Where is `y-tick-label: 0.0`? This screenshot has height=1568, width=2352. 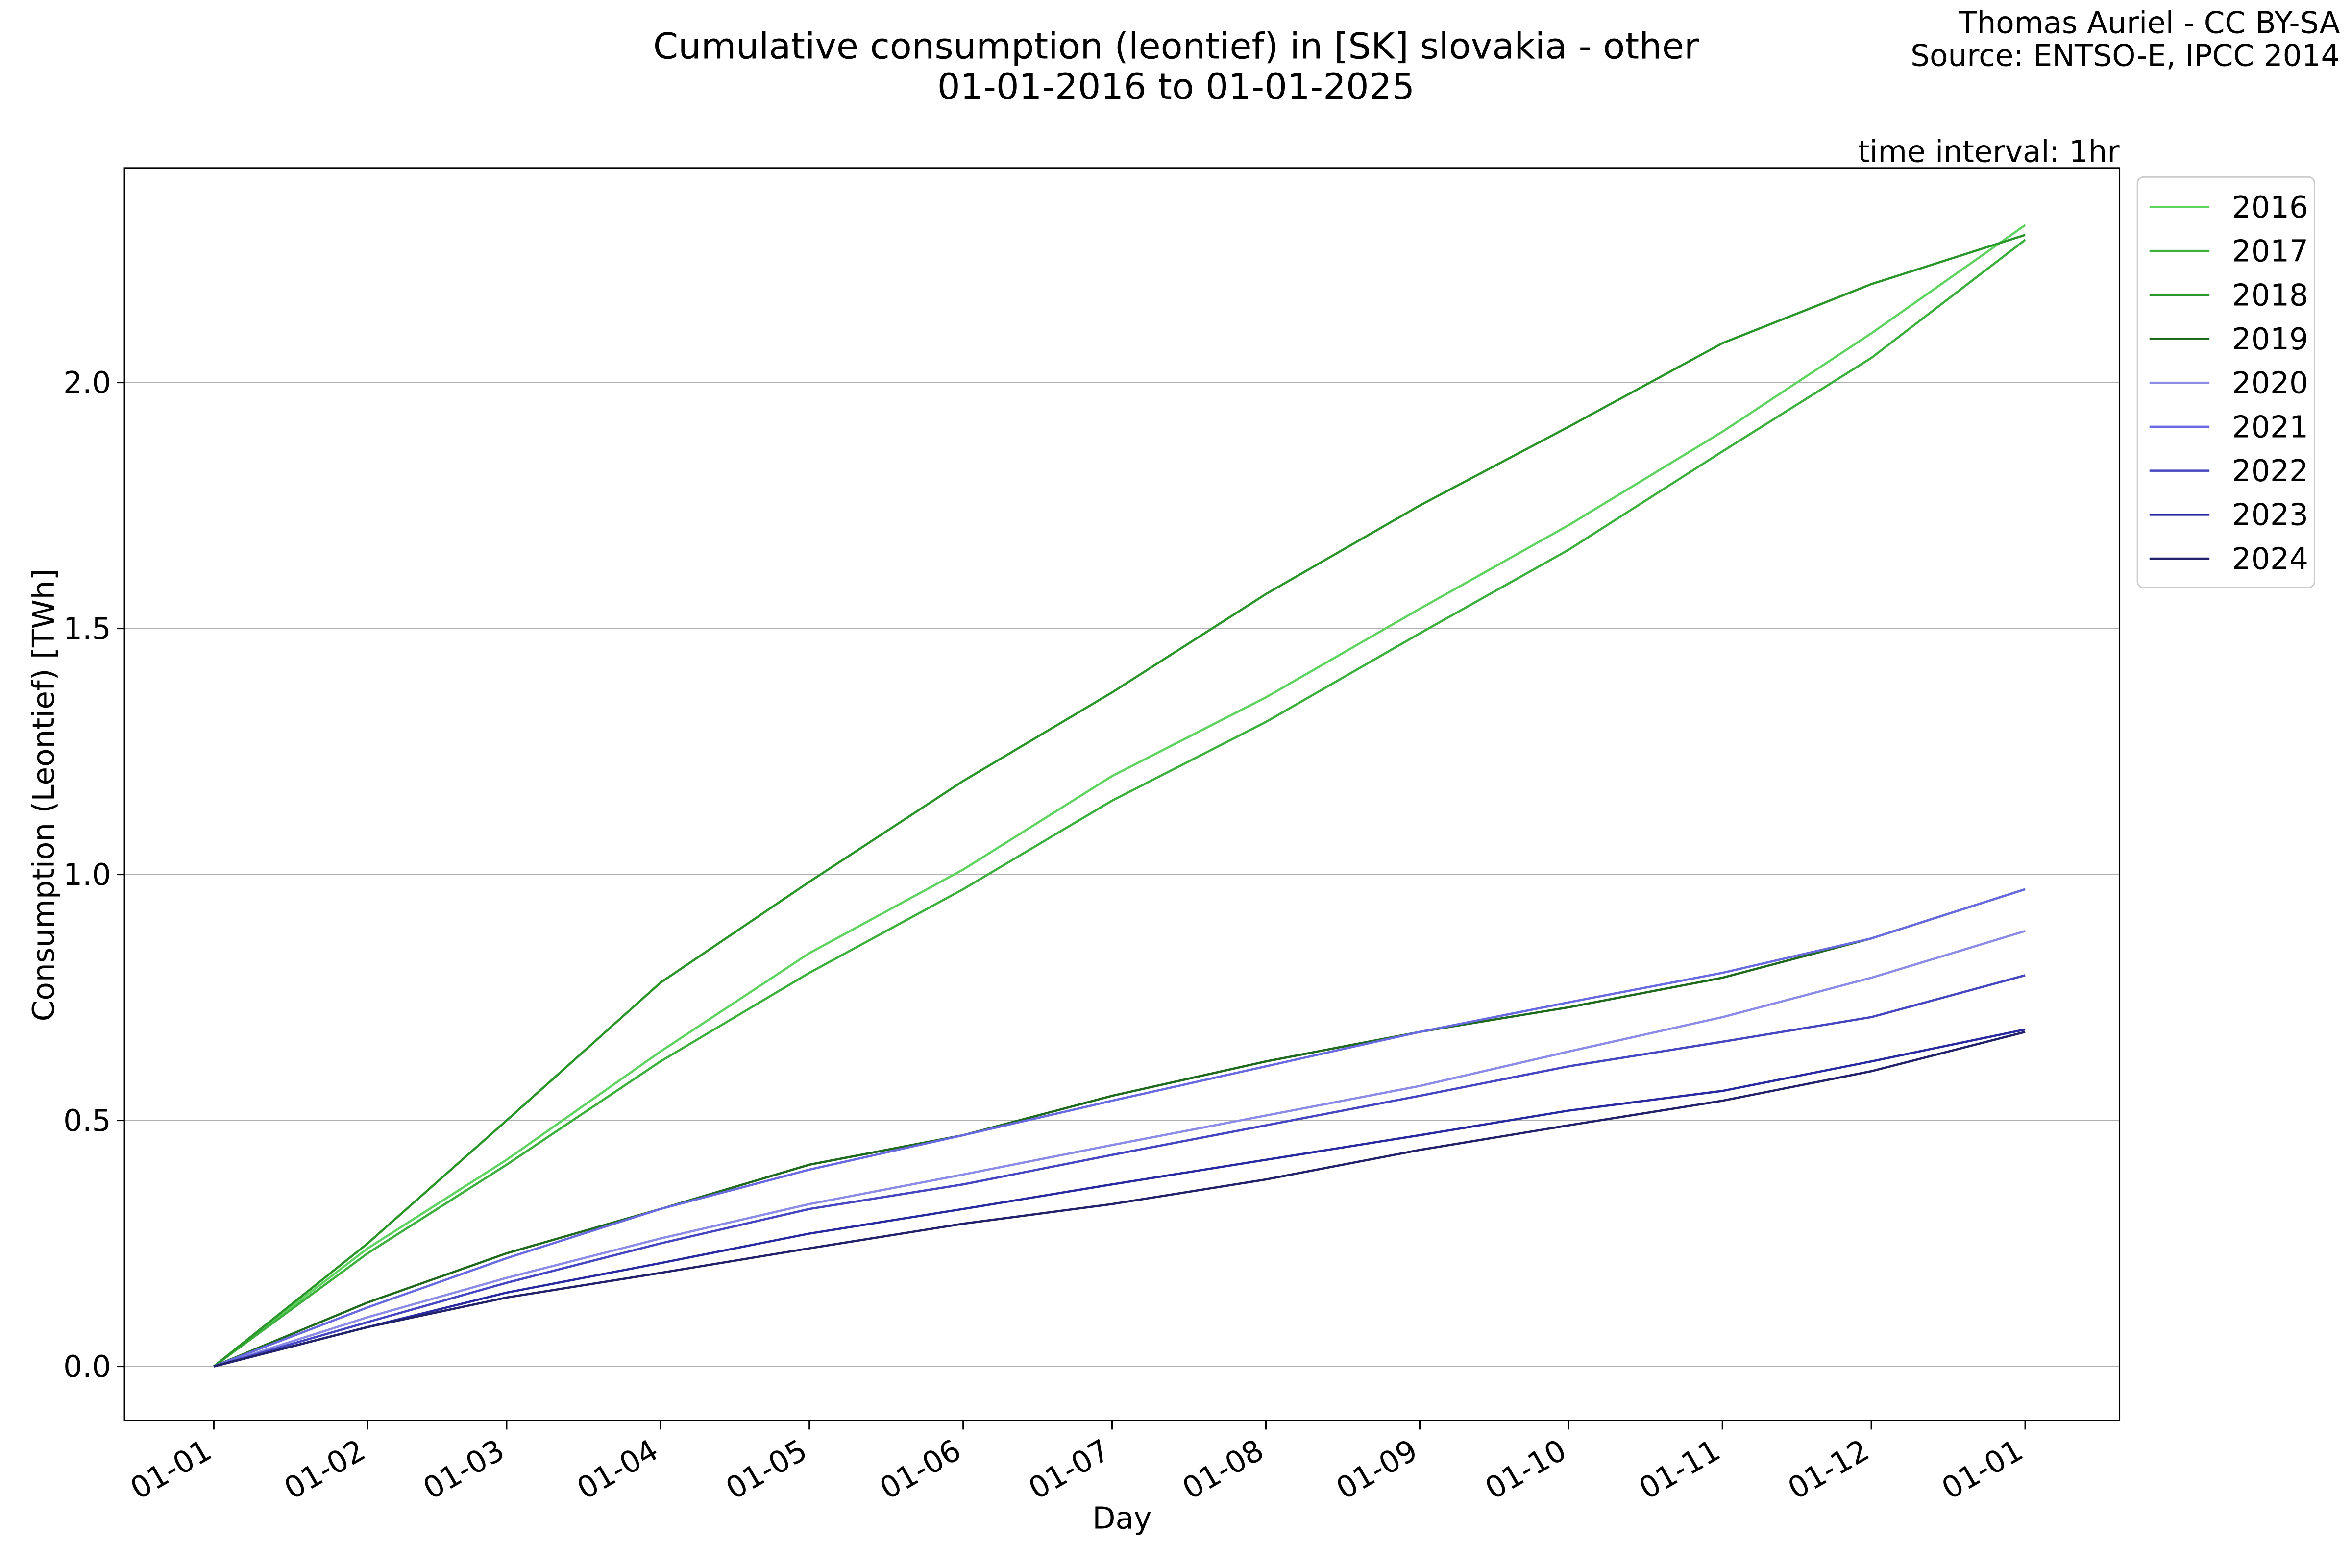
y-tick-label: 0.0 is located at coordinates (87, 1366).